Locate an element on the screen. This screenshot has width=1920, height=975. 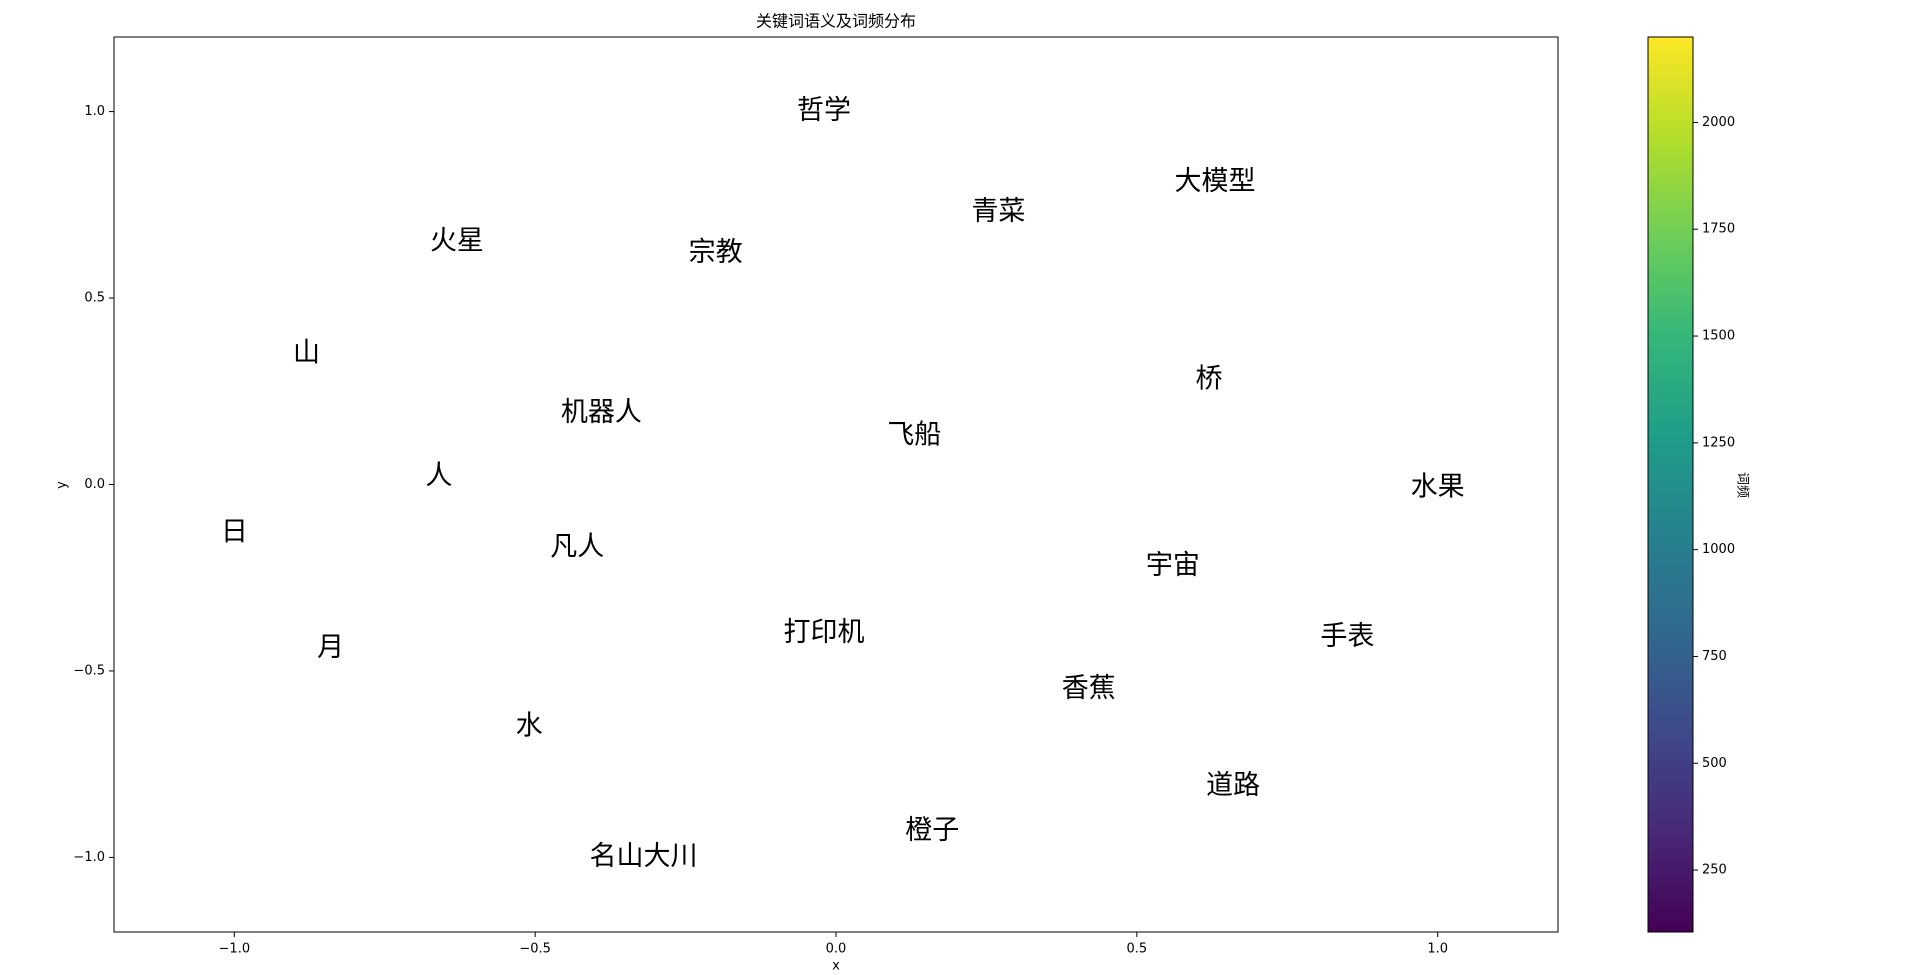
x-tick-label: 1.0 is located at coordinates (1437, 949).